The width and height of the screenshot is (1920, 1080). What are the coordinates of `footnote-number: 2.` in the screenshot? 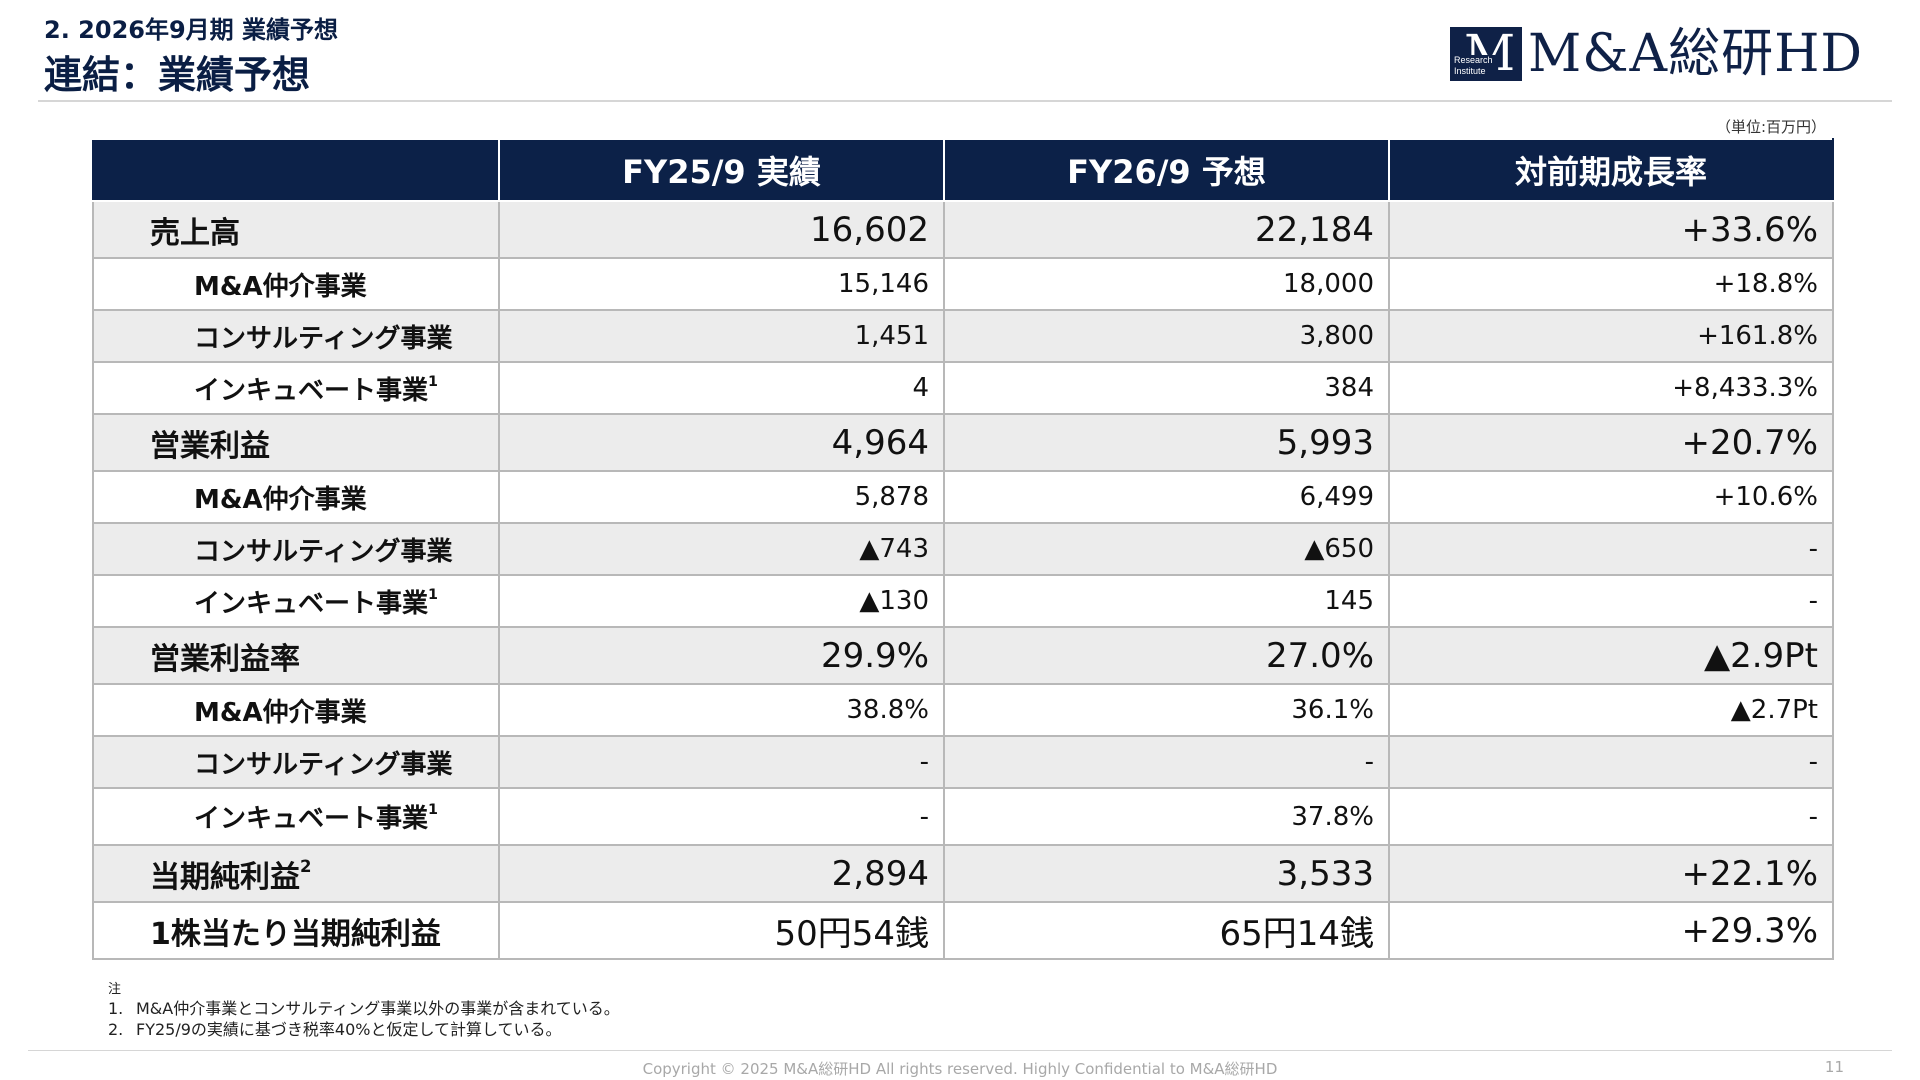 It's located at (116, 1029).